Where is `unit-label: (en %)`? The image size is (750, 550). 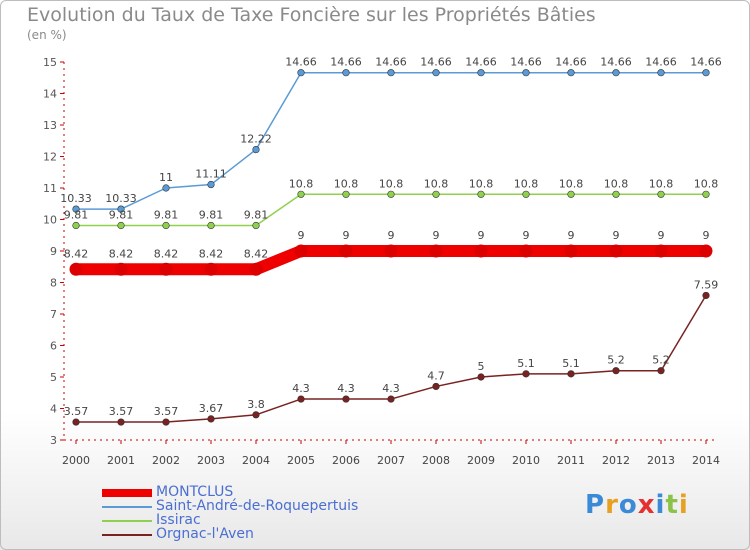
unit-label: (en %) is located at coordinates (47, 35).